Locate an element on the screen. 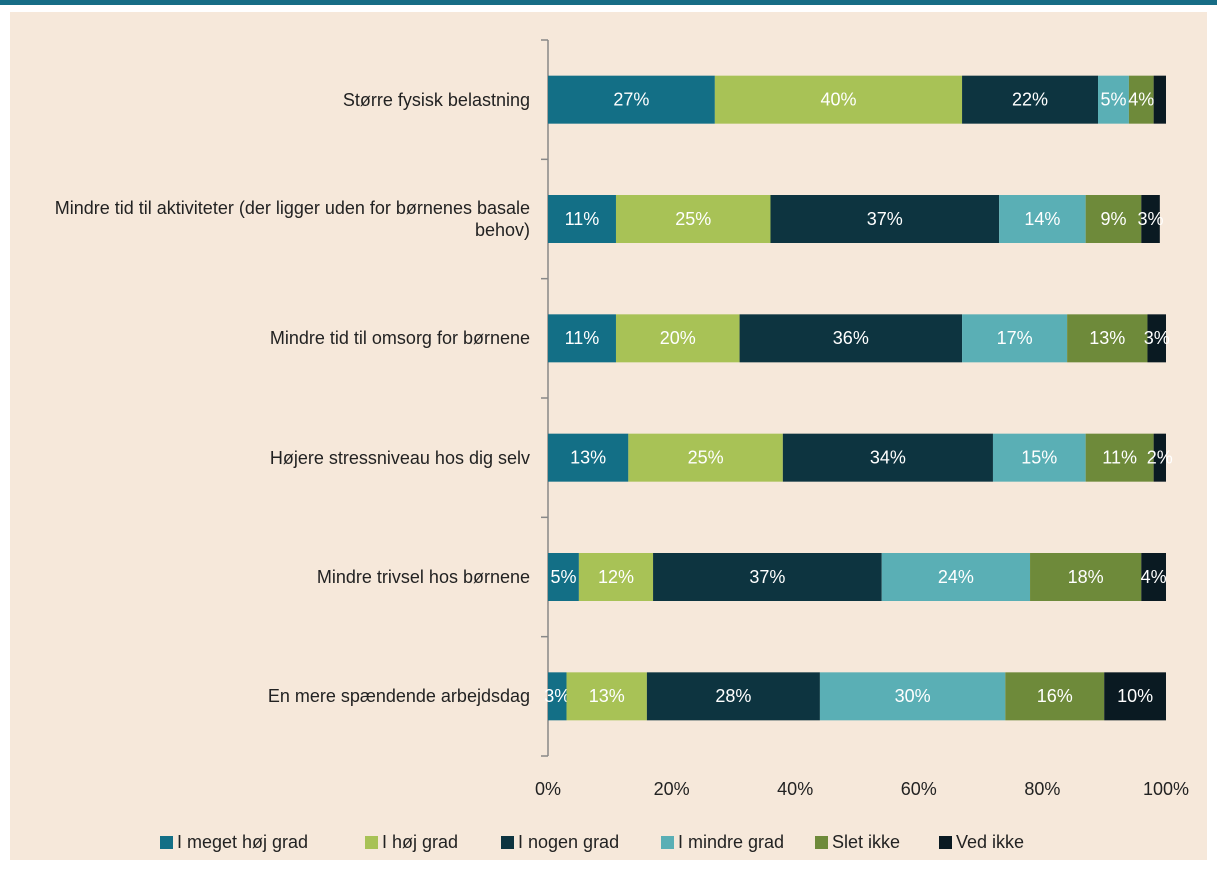 The height and width of the screenshot is (877, 1217). data-label: 17% is located at coordinates (1015, 338).